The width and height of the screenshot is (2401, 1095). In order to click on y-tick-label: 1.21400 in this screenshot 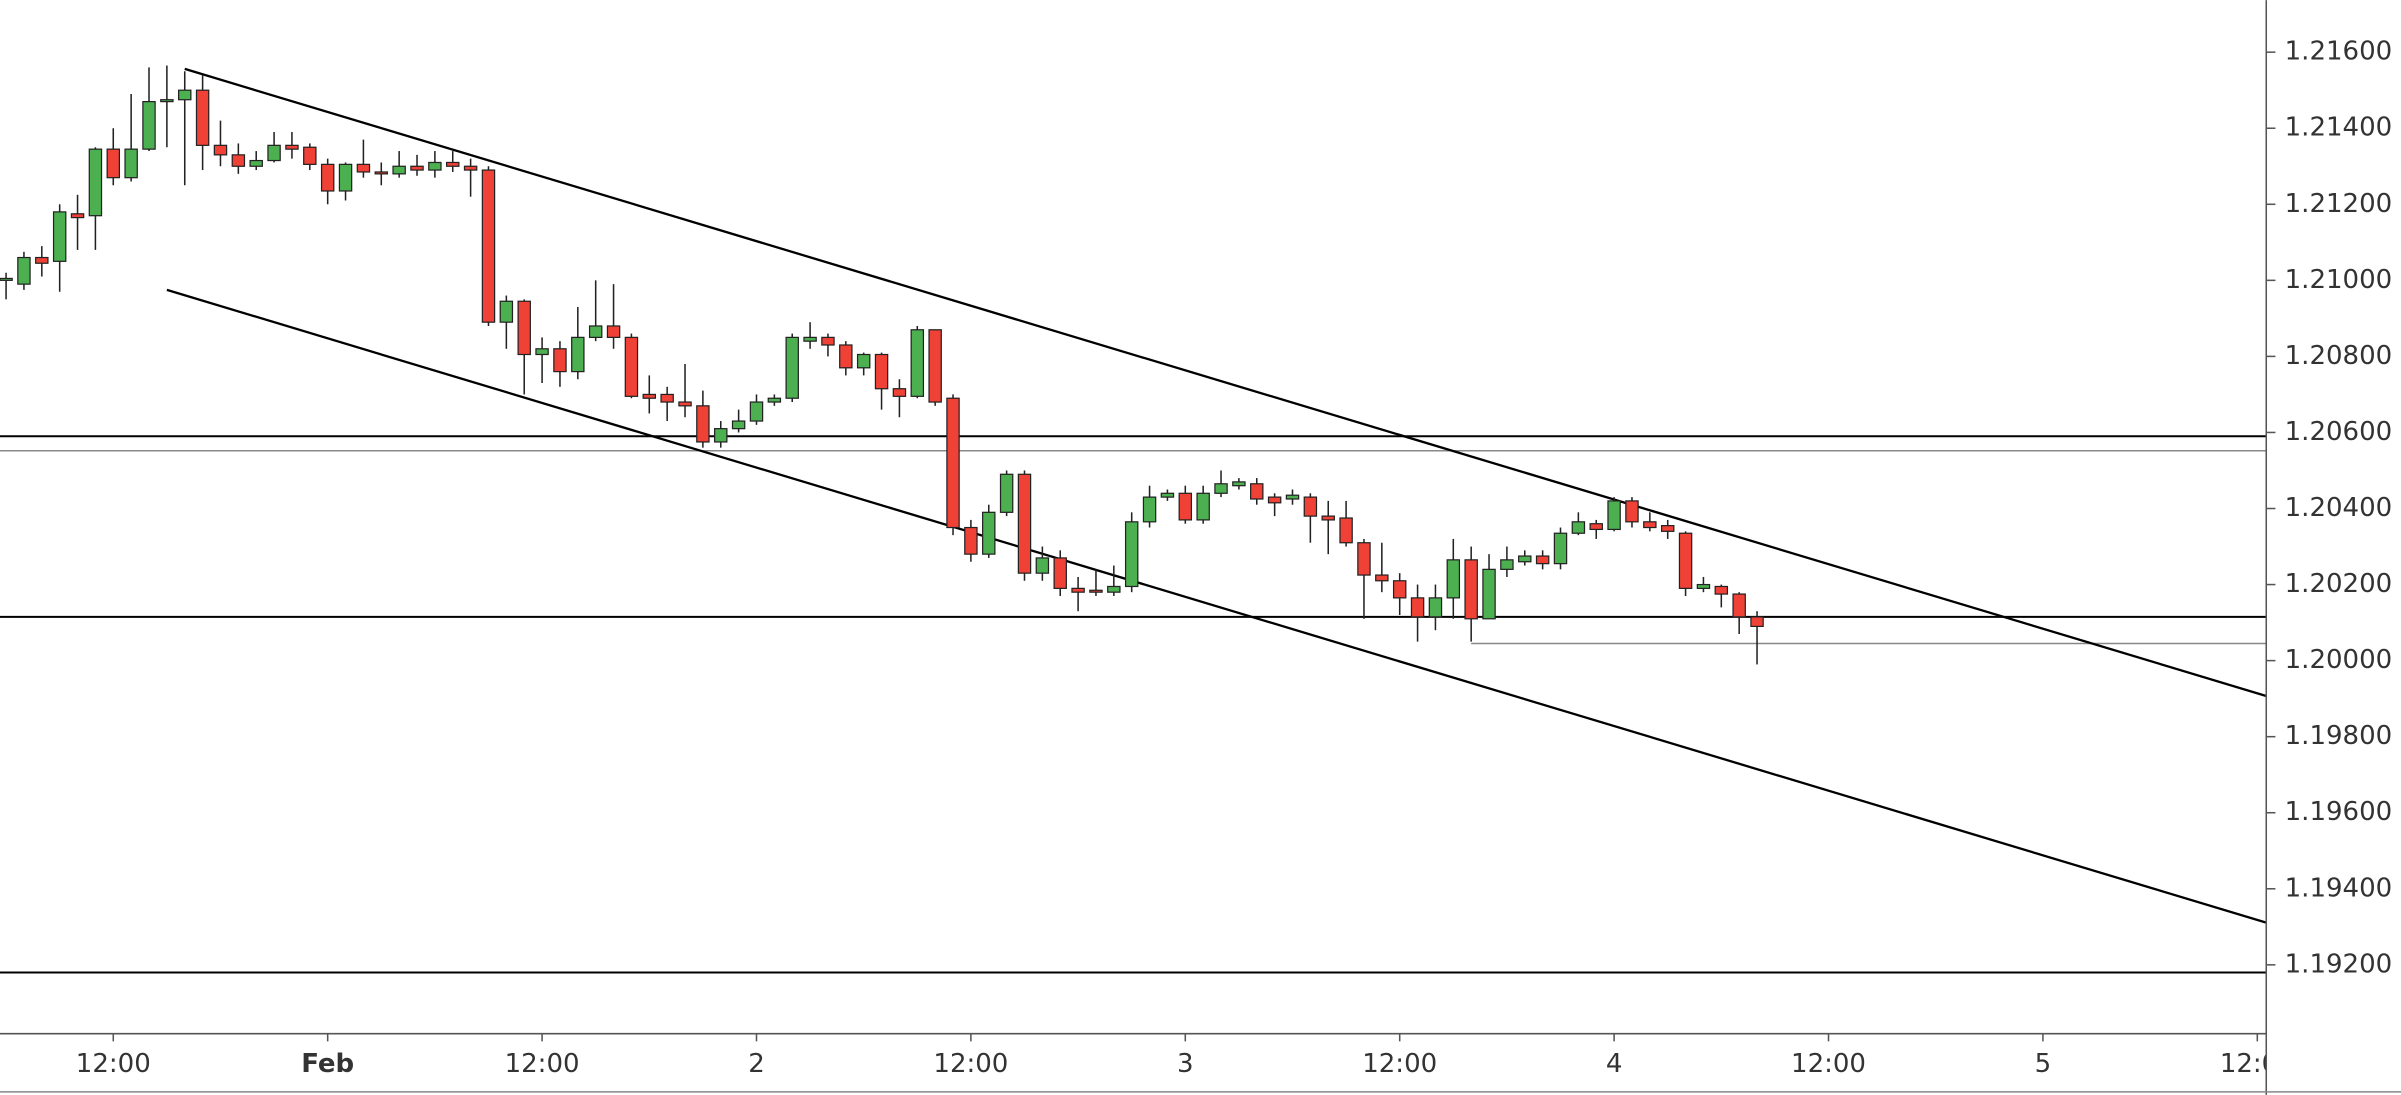, I will do `click(2339, 128)`.